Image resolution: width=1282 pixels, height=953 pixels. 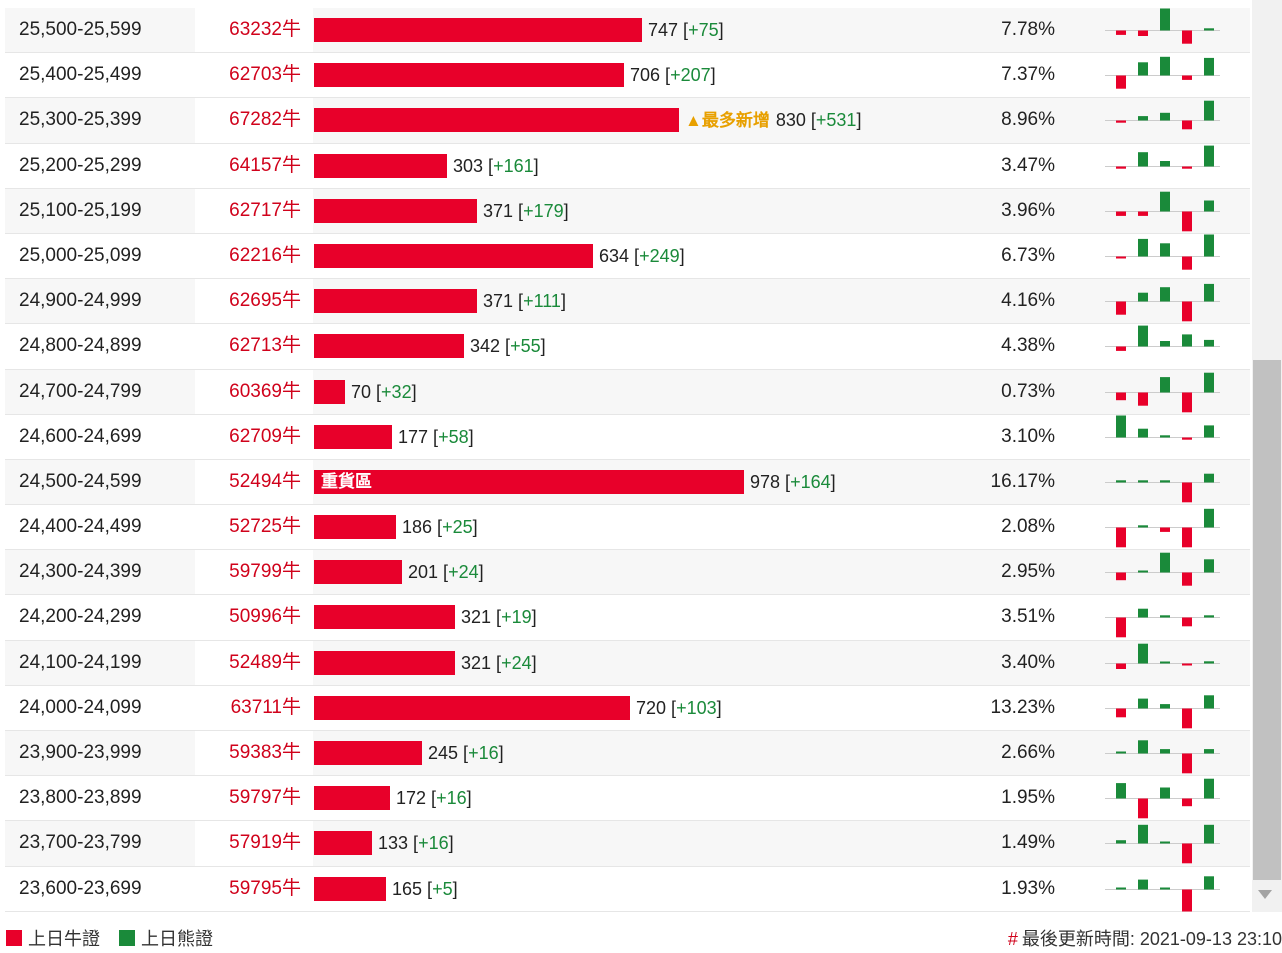 What do you see at coordinates (627, 573) in the screenshot?
I see `table-row: 24,300-24,399 59799牛 201 [+24] 2.95%` at bounding box center [627, 573].